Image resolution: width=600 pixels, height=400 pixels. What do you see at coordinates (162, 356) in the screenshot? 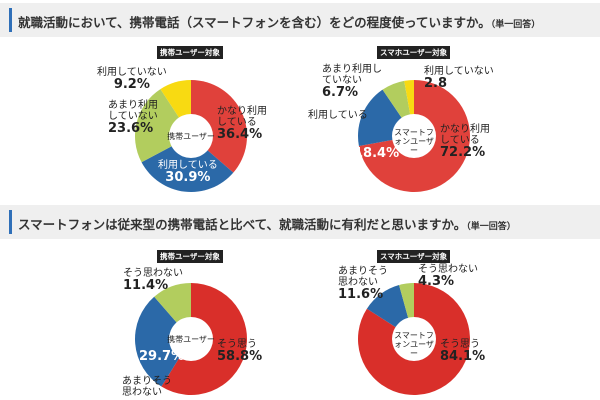
I see `slice-value: 29.7%` at bounding box center [162, 356].